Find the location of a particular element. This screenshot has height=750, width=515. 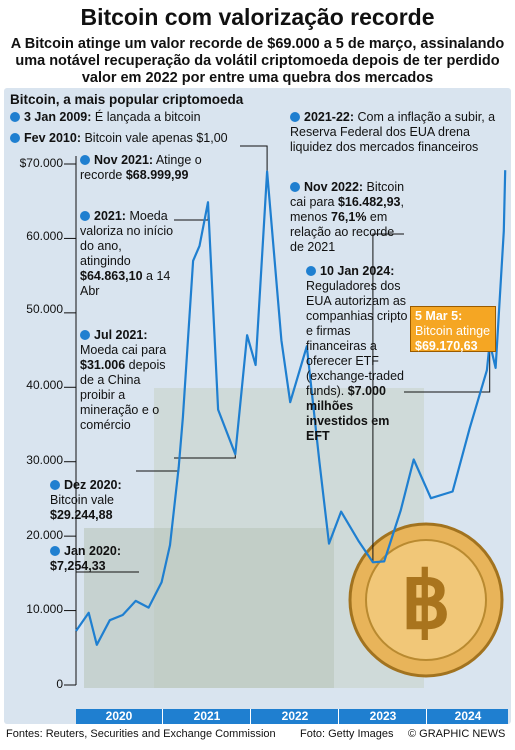

note-nov-2021: Nov 2021: Atinge o recorde $68.999,99 is located at coordinates (155, 168).